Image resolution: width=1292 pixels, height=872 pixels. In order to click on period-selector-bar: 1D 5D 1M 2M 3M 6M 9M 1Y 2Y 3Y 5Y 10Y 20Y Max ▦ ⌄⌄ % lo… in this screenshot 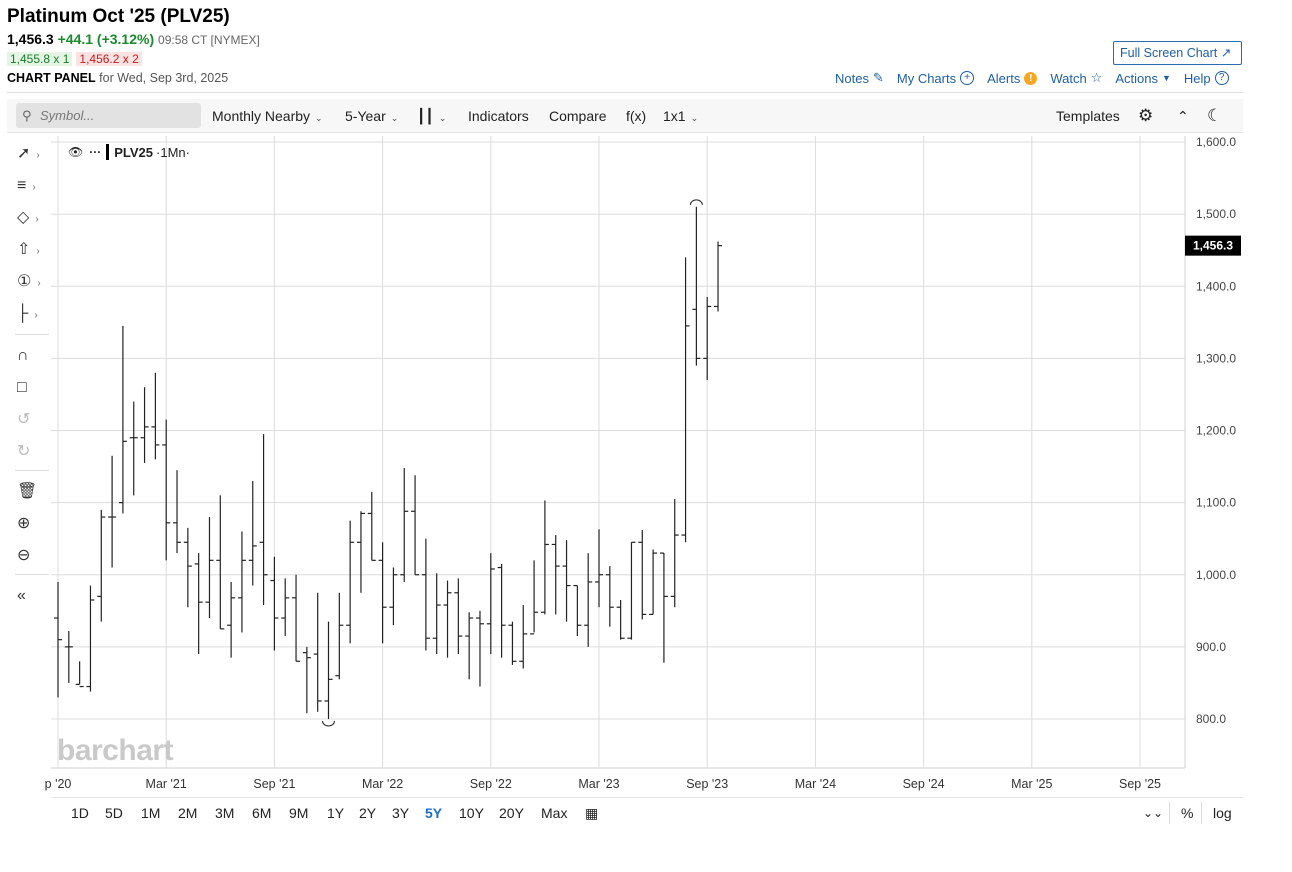, I will do `click(647, 813)`.